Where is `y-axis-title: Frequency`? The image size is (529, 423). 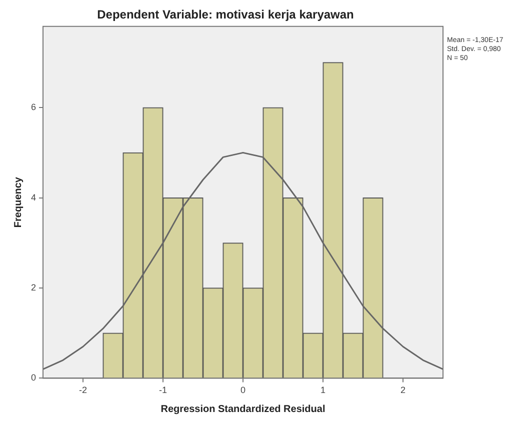 y-axis-title: Frequency is located at coordinates (18, 202).